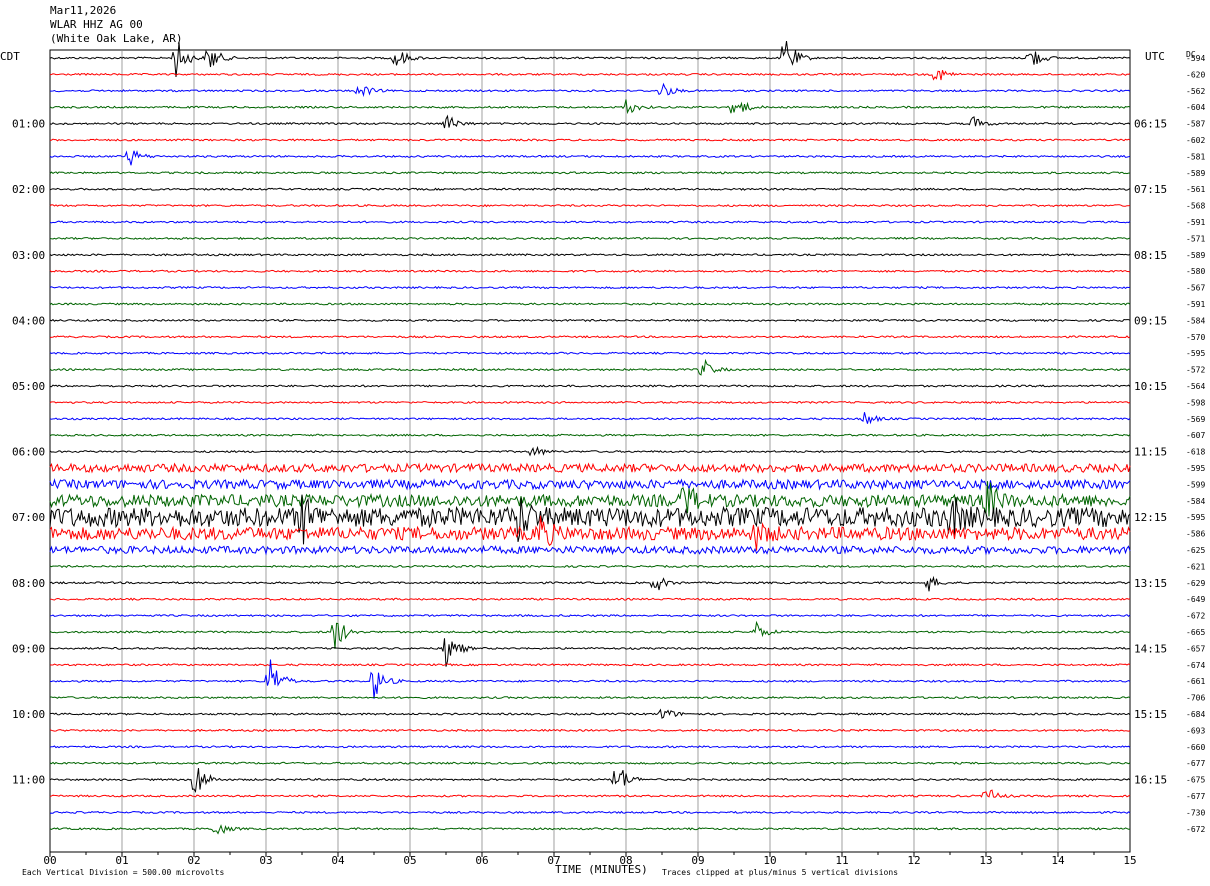 The width and height of the screenshot is (1210, 886). Describe the element at coordinates (1191, 54) in the screenshot. I see `dc-header-label: DC` at that location.